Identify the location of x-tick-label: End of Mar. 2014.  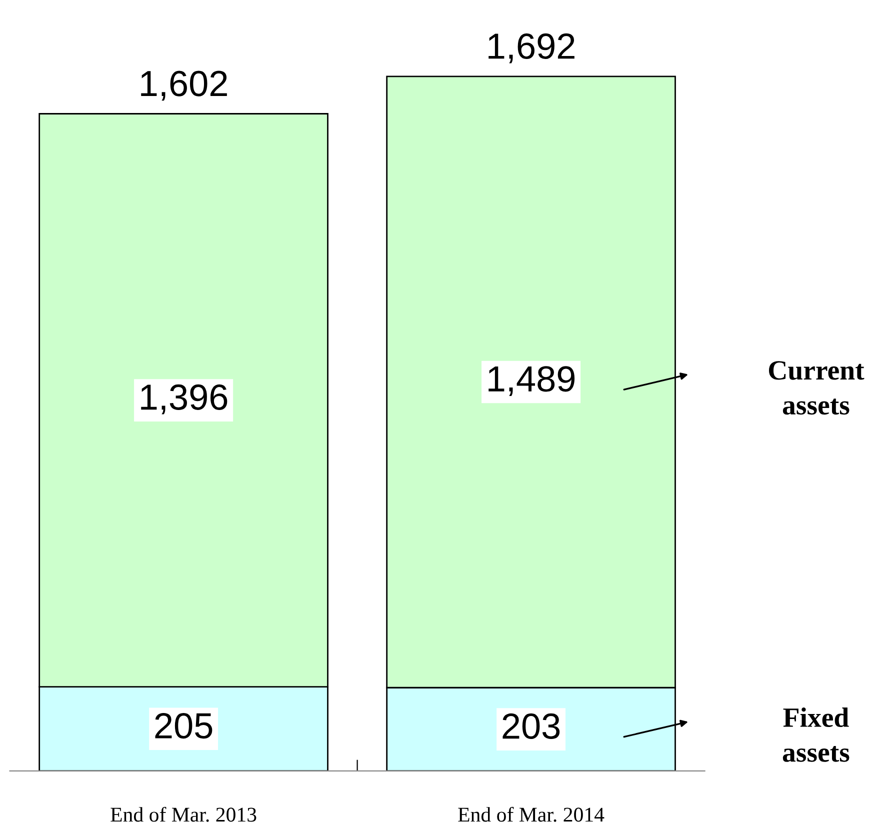
(531, 814).